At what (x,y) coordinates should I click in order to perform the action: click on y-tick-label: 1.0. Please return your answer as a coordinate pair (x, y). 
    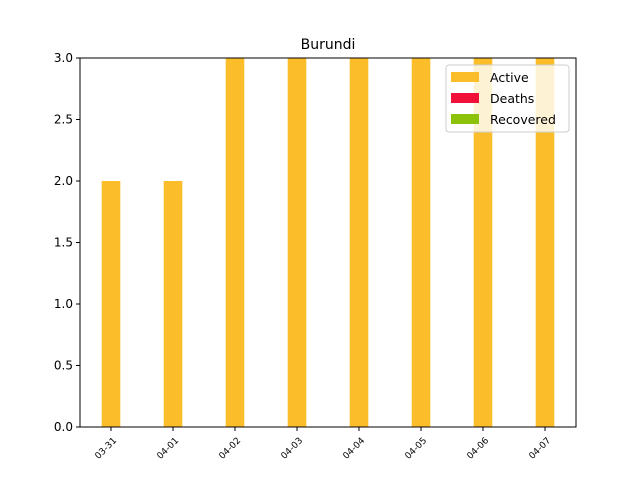
    Looking at the image, I should click on (63, 304).